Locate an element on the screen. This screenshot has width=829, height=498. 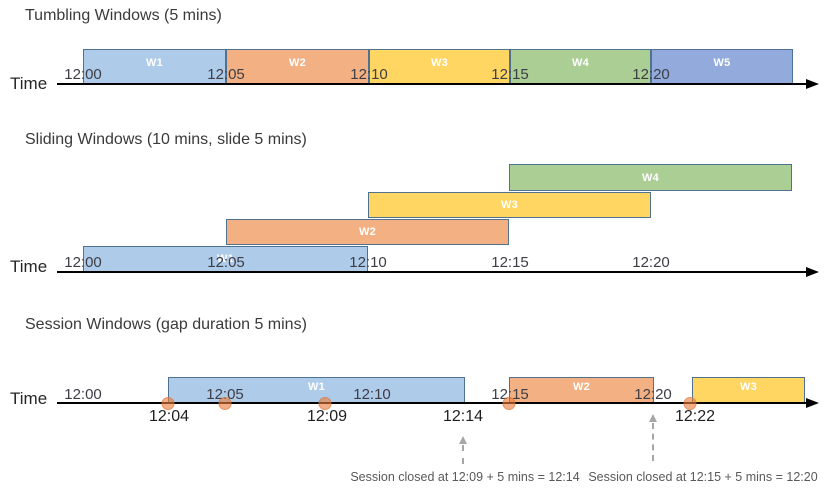
session-window-w2: W2 is located at coordinates (581, 390).